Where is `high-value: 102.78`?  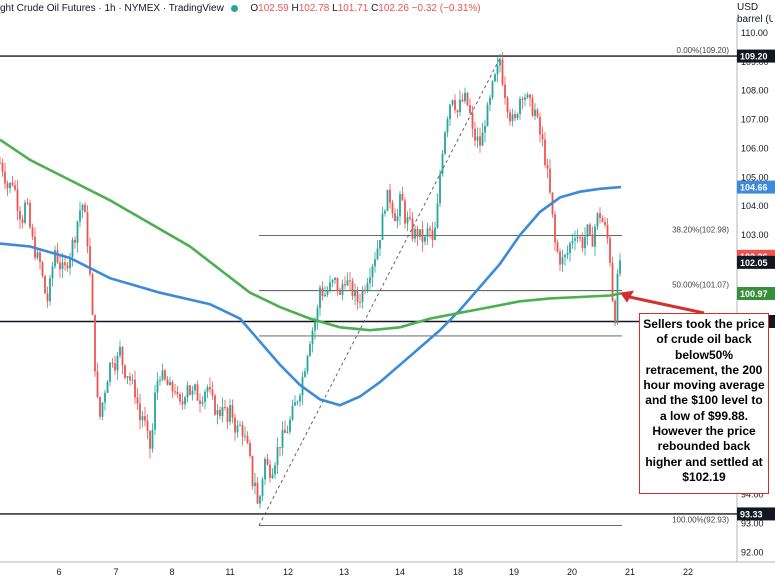
high-value: 102.78 is located at coordinates (314, 8).